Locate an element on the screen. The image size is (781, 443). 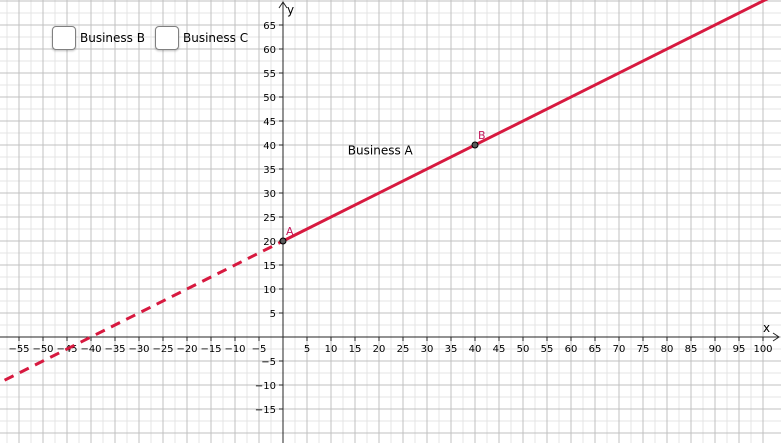
y-axis-arrow is located at coordinates (283, 5).